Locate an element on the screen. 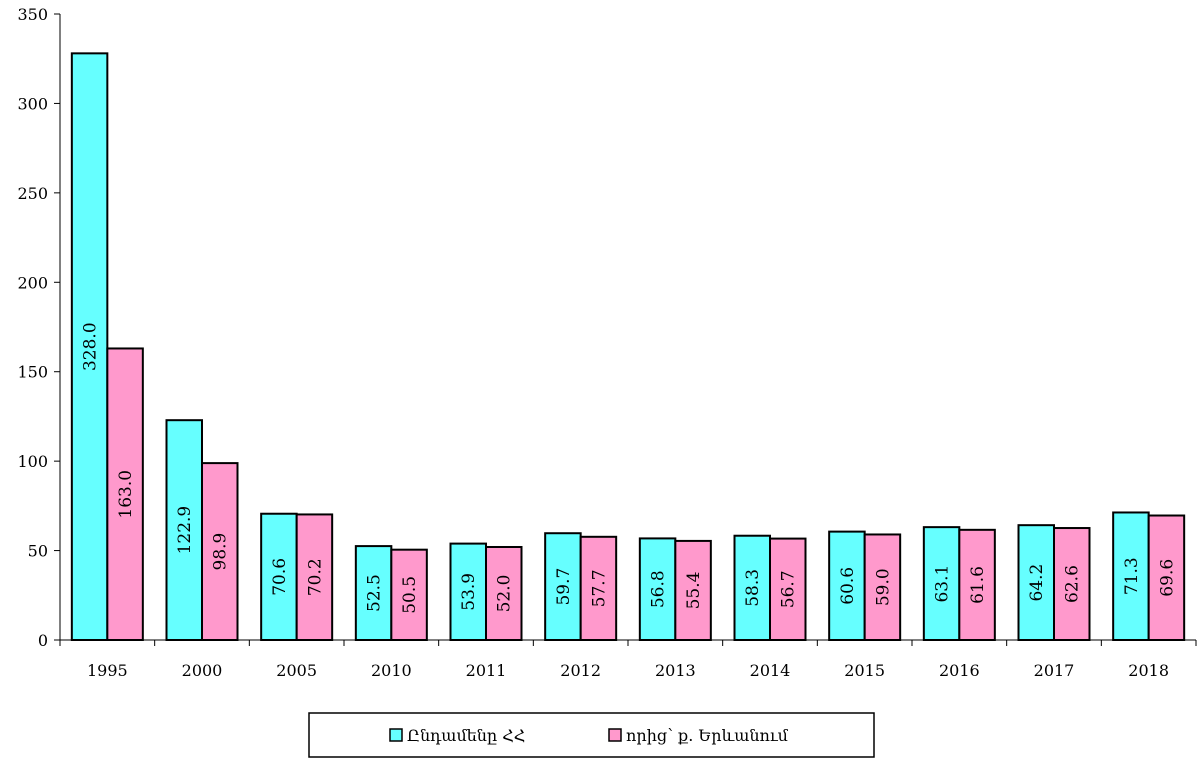 The height and width of the screenshot is (762, 1204). legend-item-yerevan-swatch is located at coordinates (615, 735).